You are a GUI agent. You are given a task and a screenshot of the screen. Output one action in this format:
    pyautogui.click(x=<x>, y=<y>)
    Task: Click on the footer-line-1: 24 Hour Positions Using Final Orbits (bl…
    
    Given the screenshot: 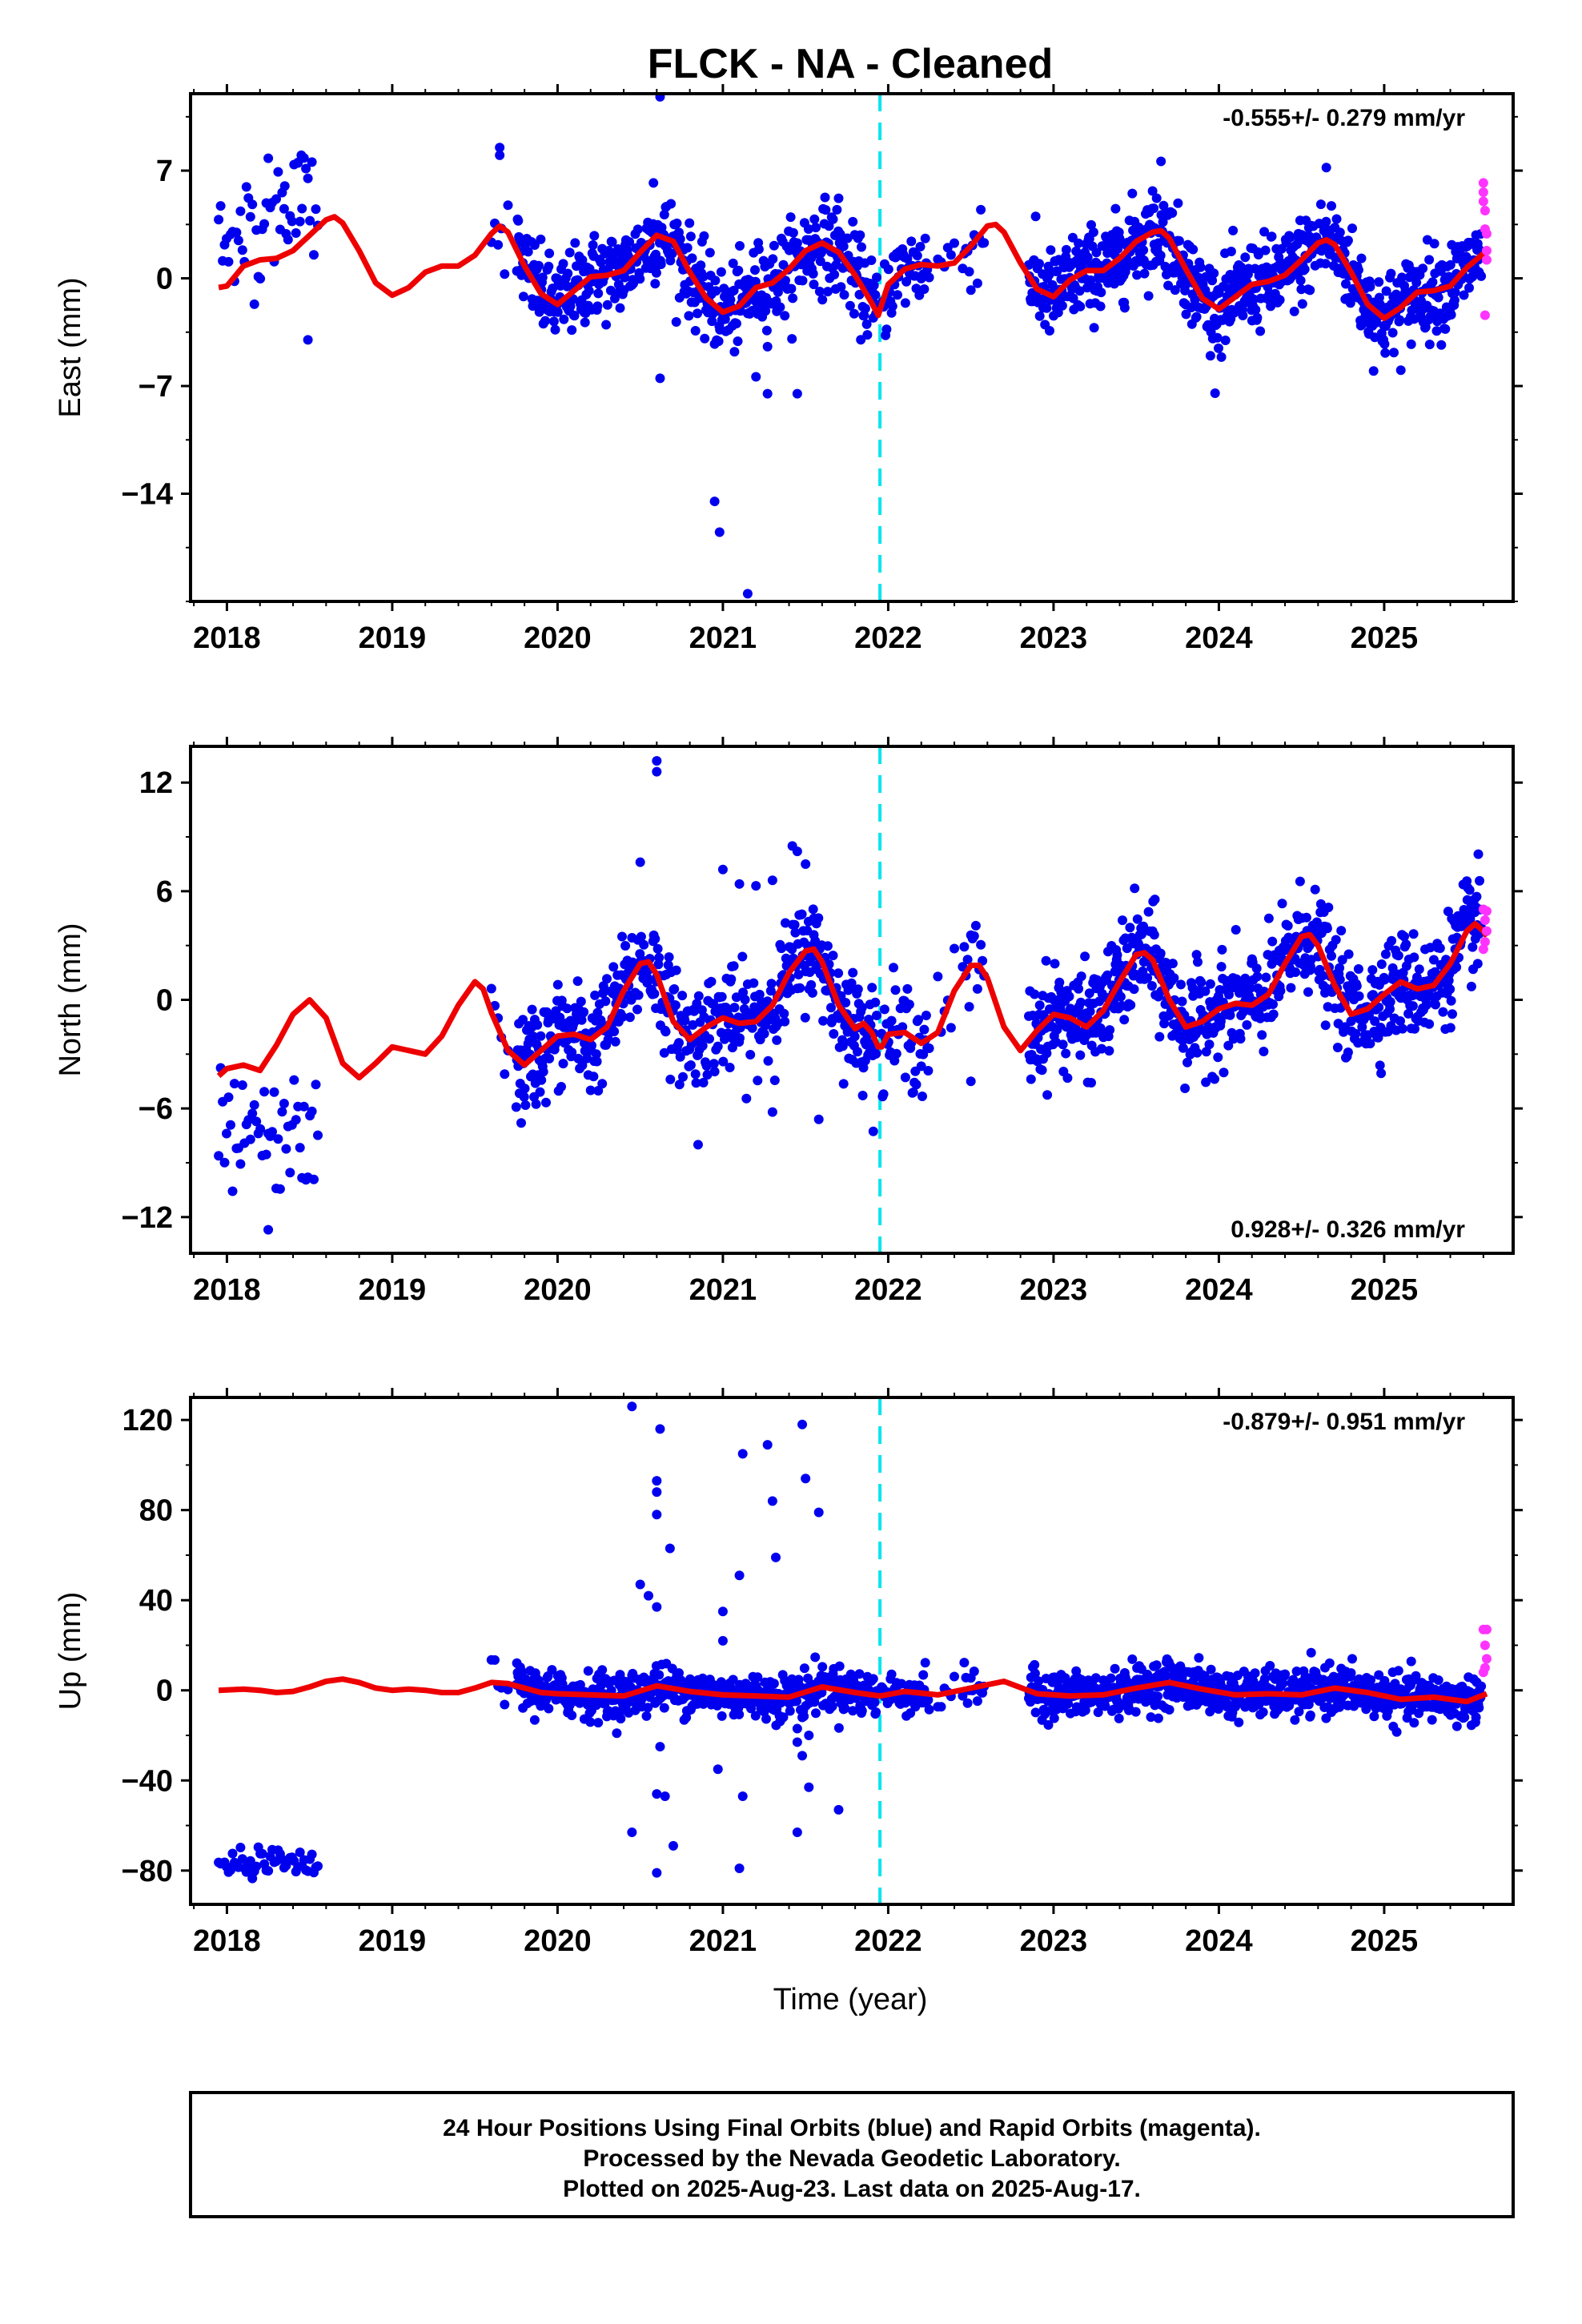 What is the action you would take?
    pyautogui.click(x=852, y=2128)
    